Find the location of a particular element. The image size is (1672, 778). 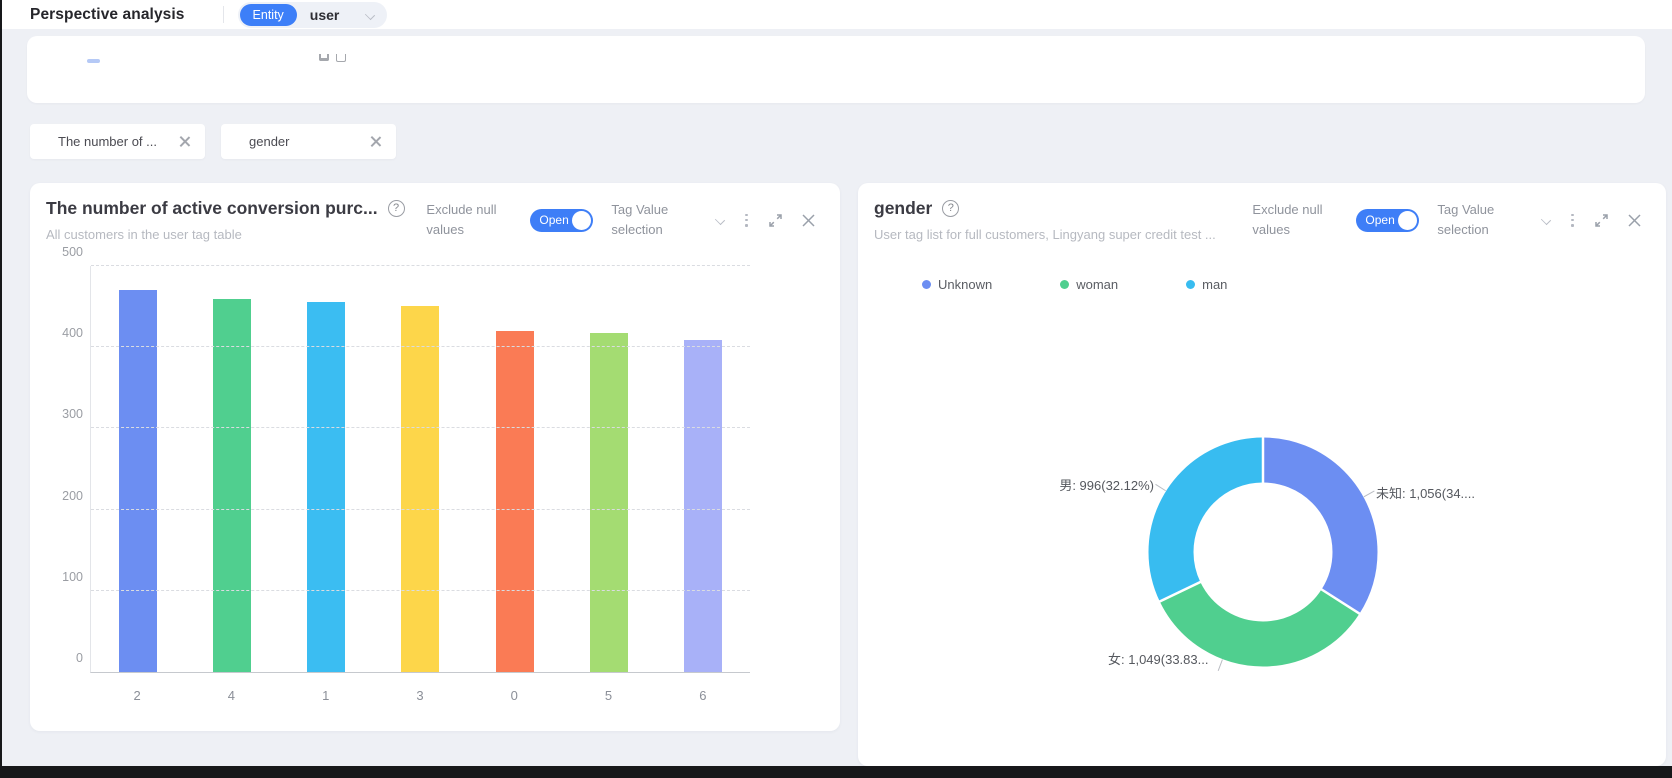

window-edge-left is located at coordinates (1, 389).